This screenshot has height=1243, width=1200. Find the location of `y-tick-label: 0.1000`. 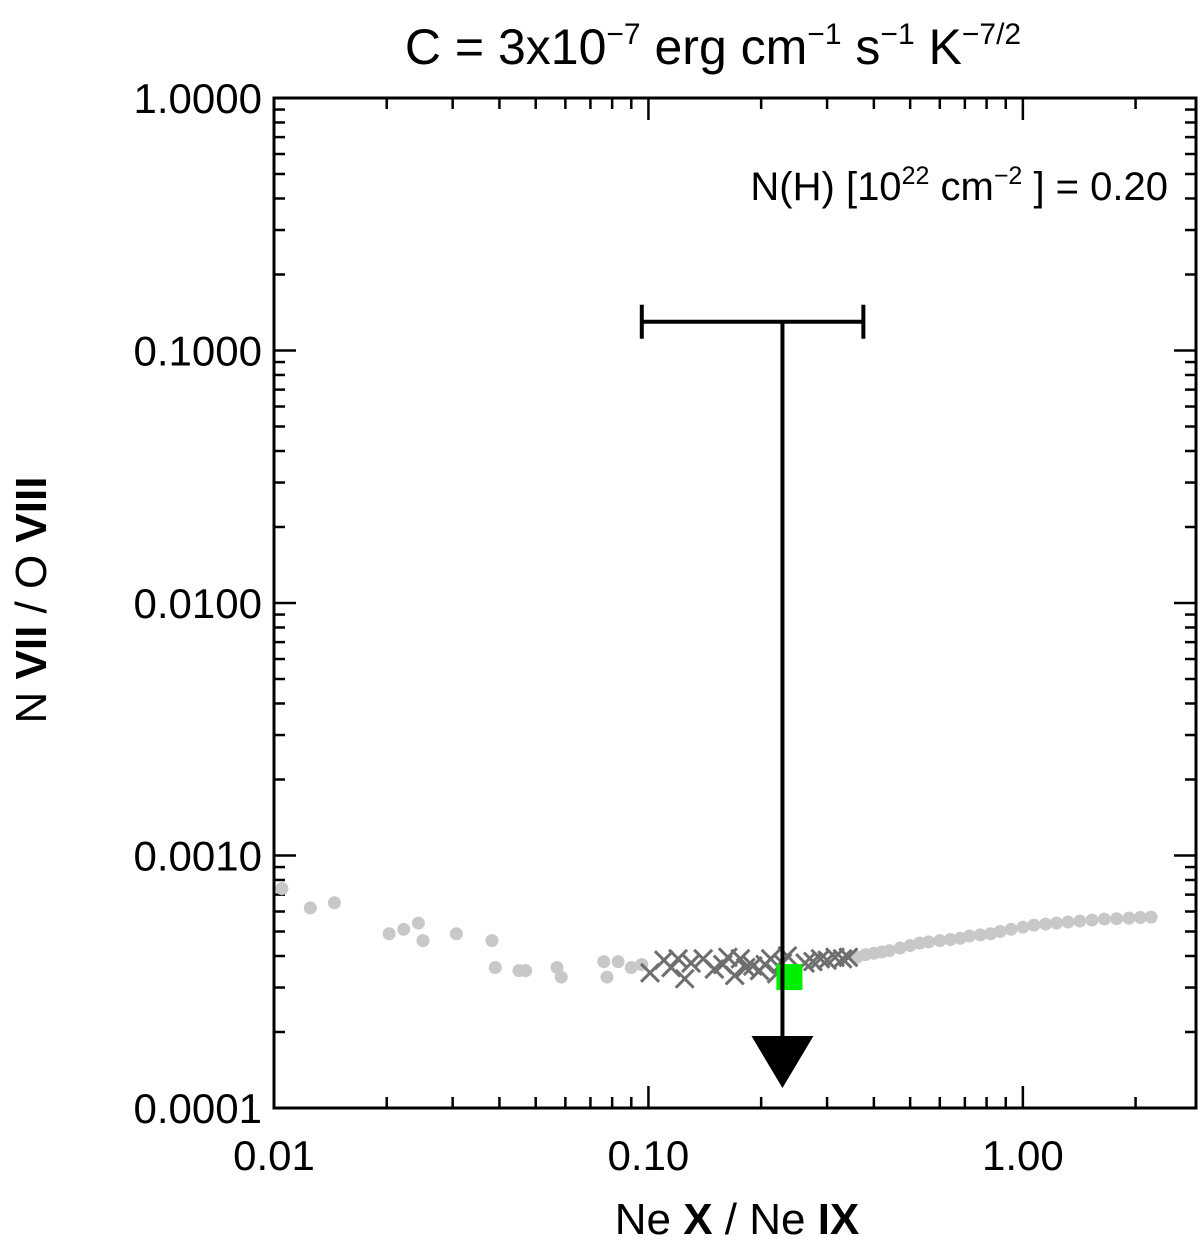

y-tick-label: 0.1000 is located at coordinates (198, 351).